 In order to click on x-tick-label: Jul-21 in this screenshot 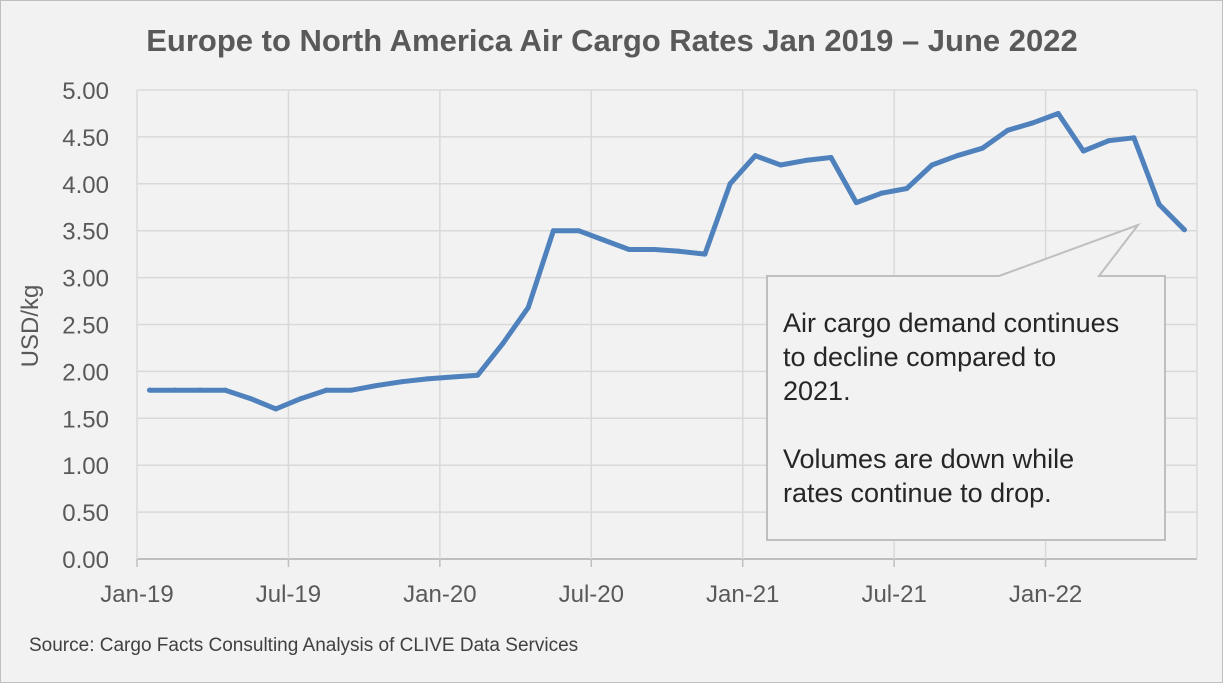, I will do `click(893, 594)`.